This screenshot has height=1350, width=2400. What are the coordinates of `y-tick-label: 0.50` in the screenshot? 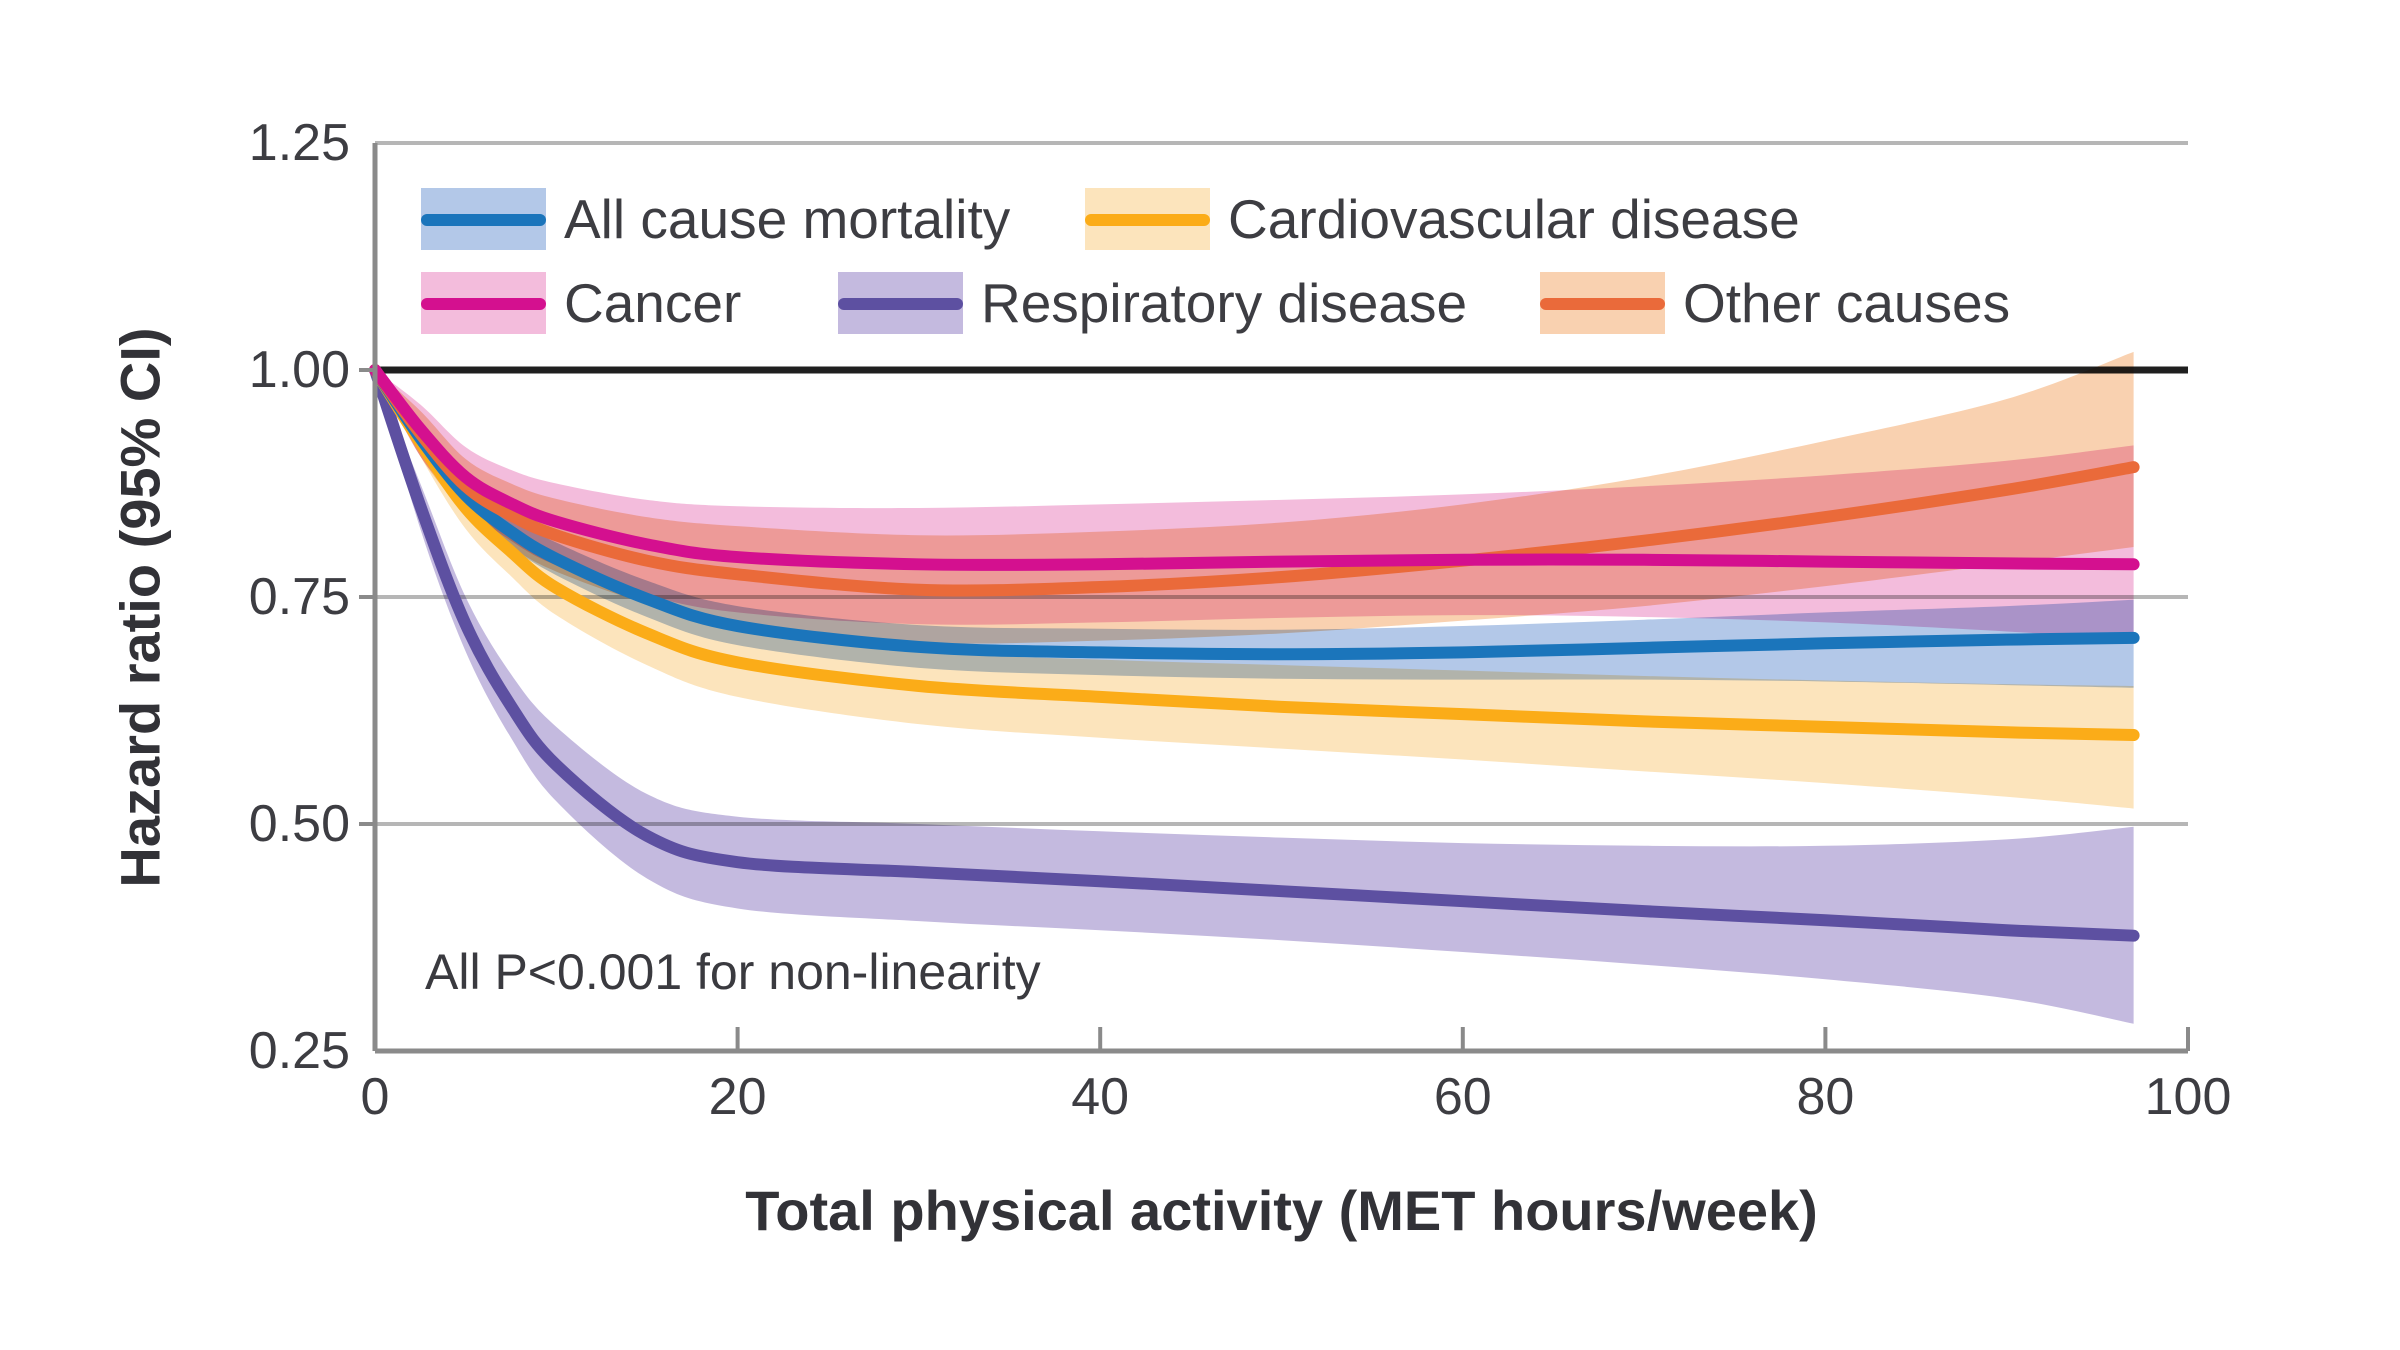 It's located at (299, 824).